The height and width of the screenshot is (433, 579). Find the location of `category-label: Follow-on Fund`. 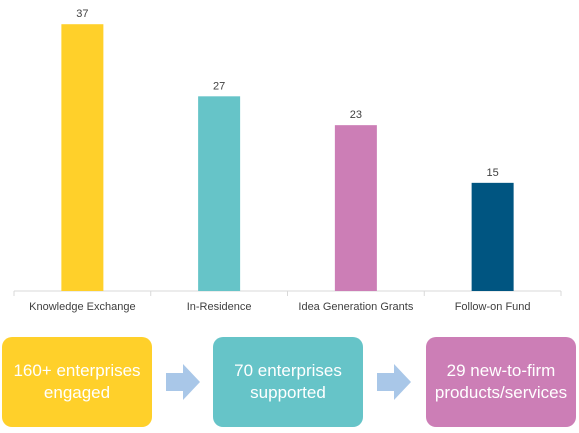

category-label: Follow-on Fund is located at coordinates (493, 307).